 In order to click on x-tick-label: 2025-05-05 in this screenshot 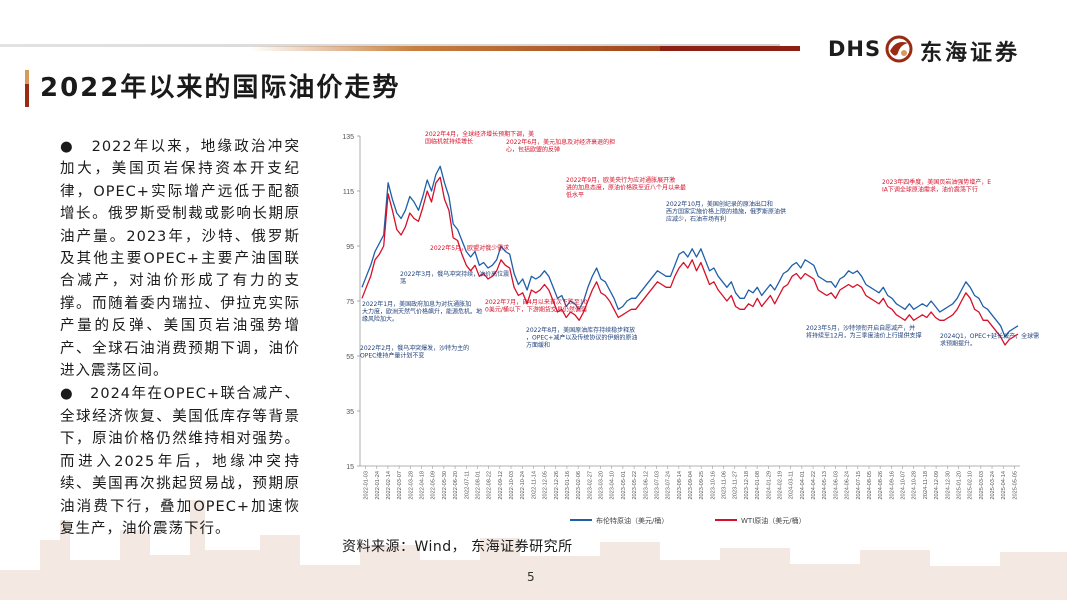, I will do `click(1015, 485)`.